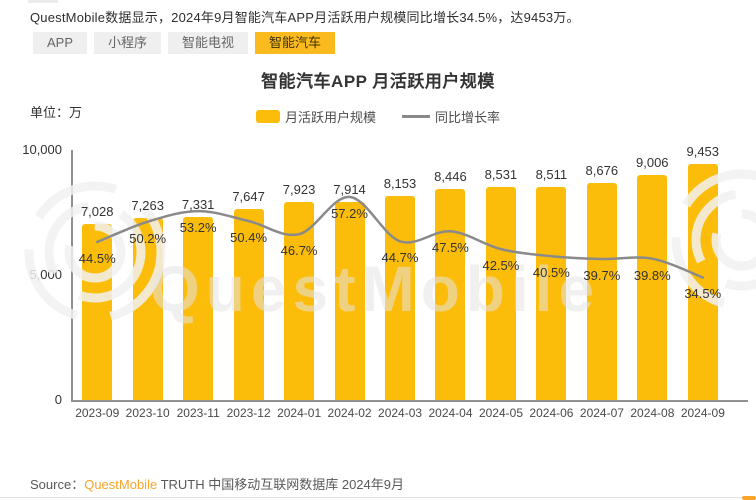 This screenshot has height=500, width=756. I want to click on chart-title: 智能汽车APP 月活跃用户规模, so click(378, 81).